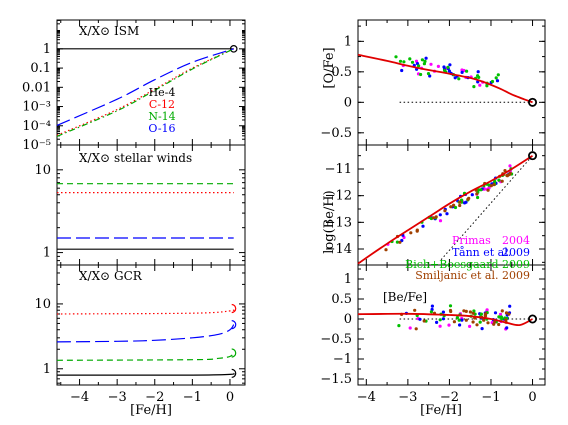 The height and width of the screenshot is (425, 568). I want to click on beh-ytick-label: −13, so click(338, 222).